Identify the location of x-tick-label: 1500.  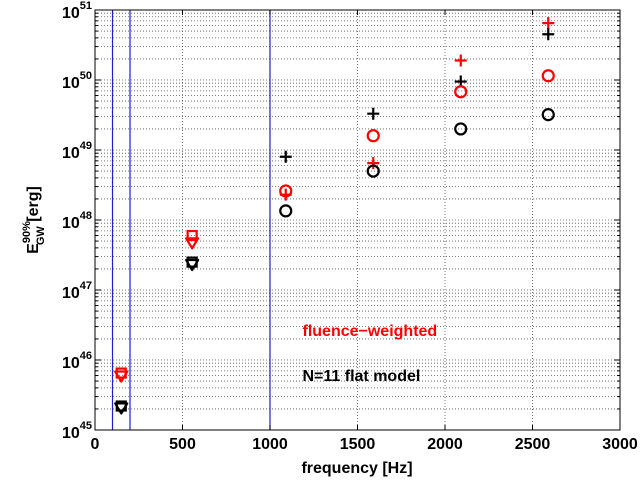
(358, 444).